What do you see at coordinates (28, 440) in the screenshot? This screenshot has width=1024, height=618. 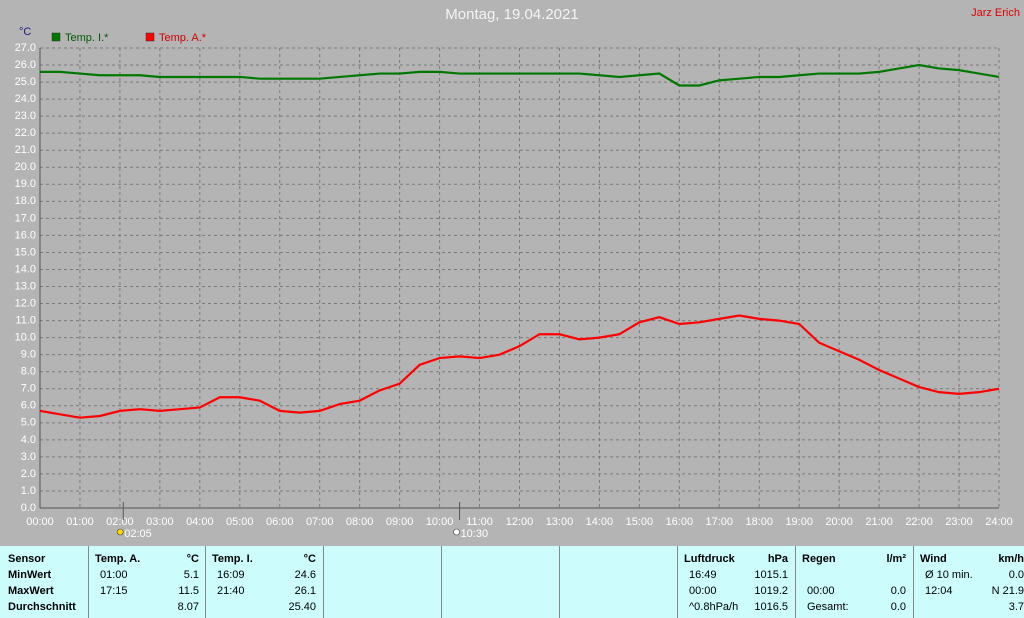 I see `y-tick-label: 4.0` at bounding box center [28, 440].